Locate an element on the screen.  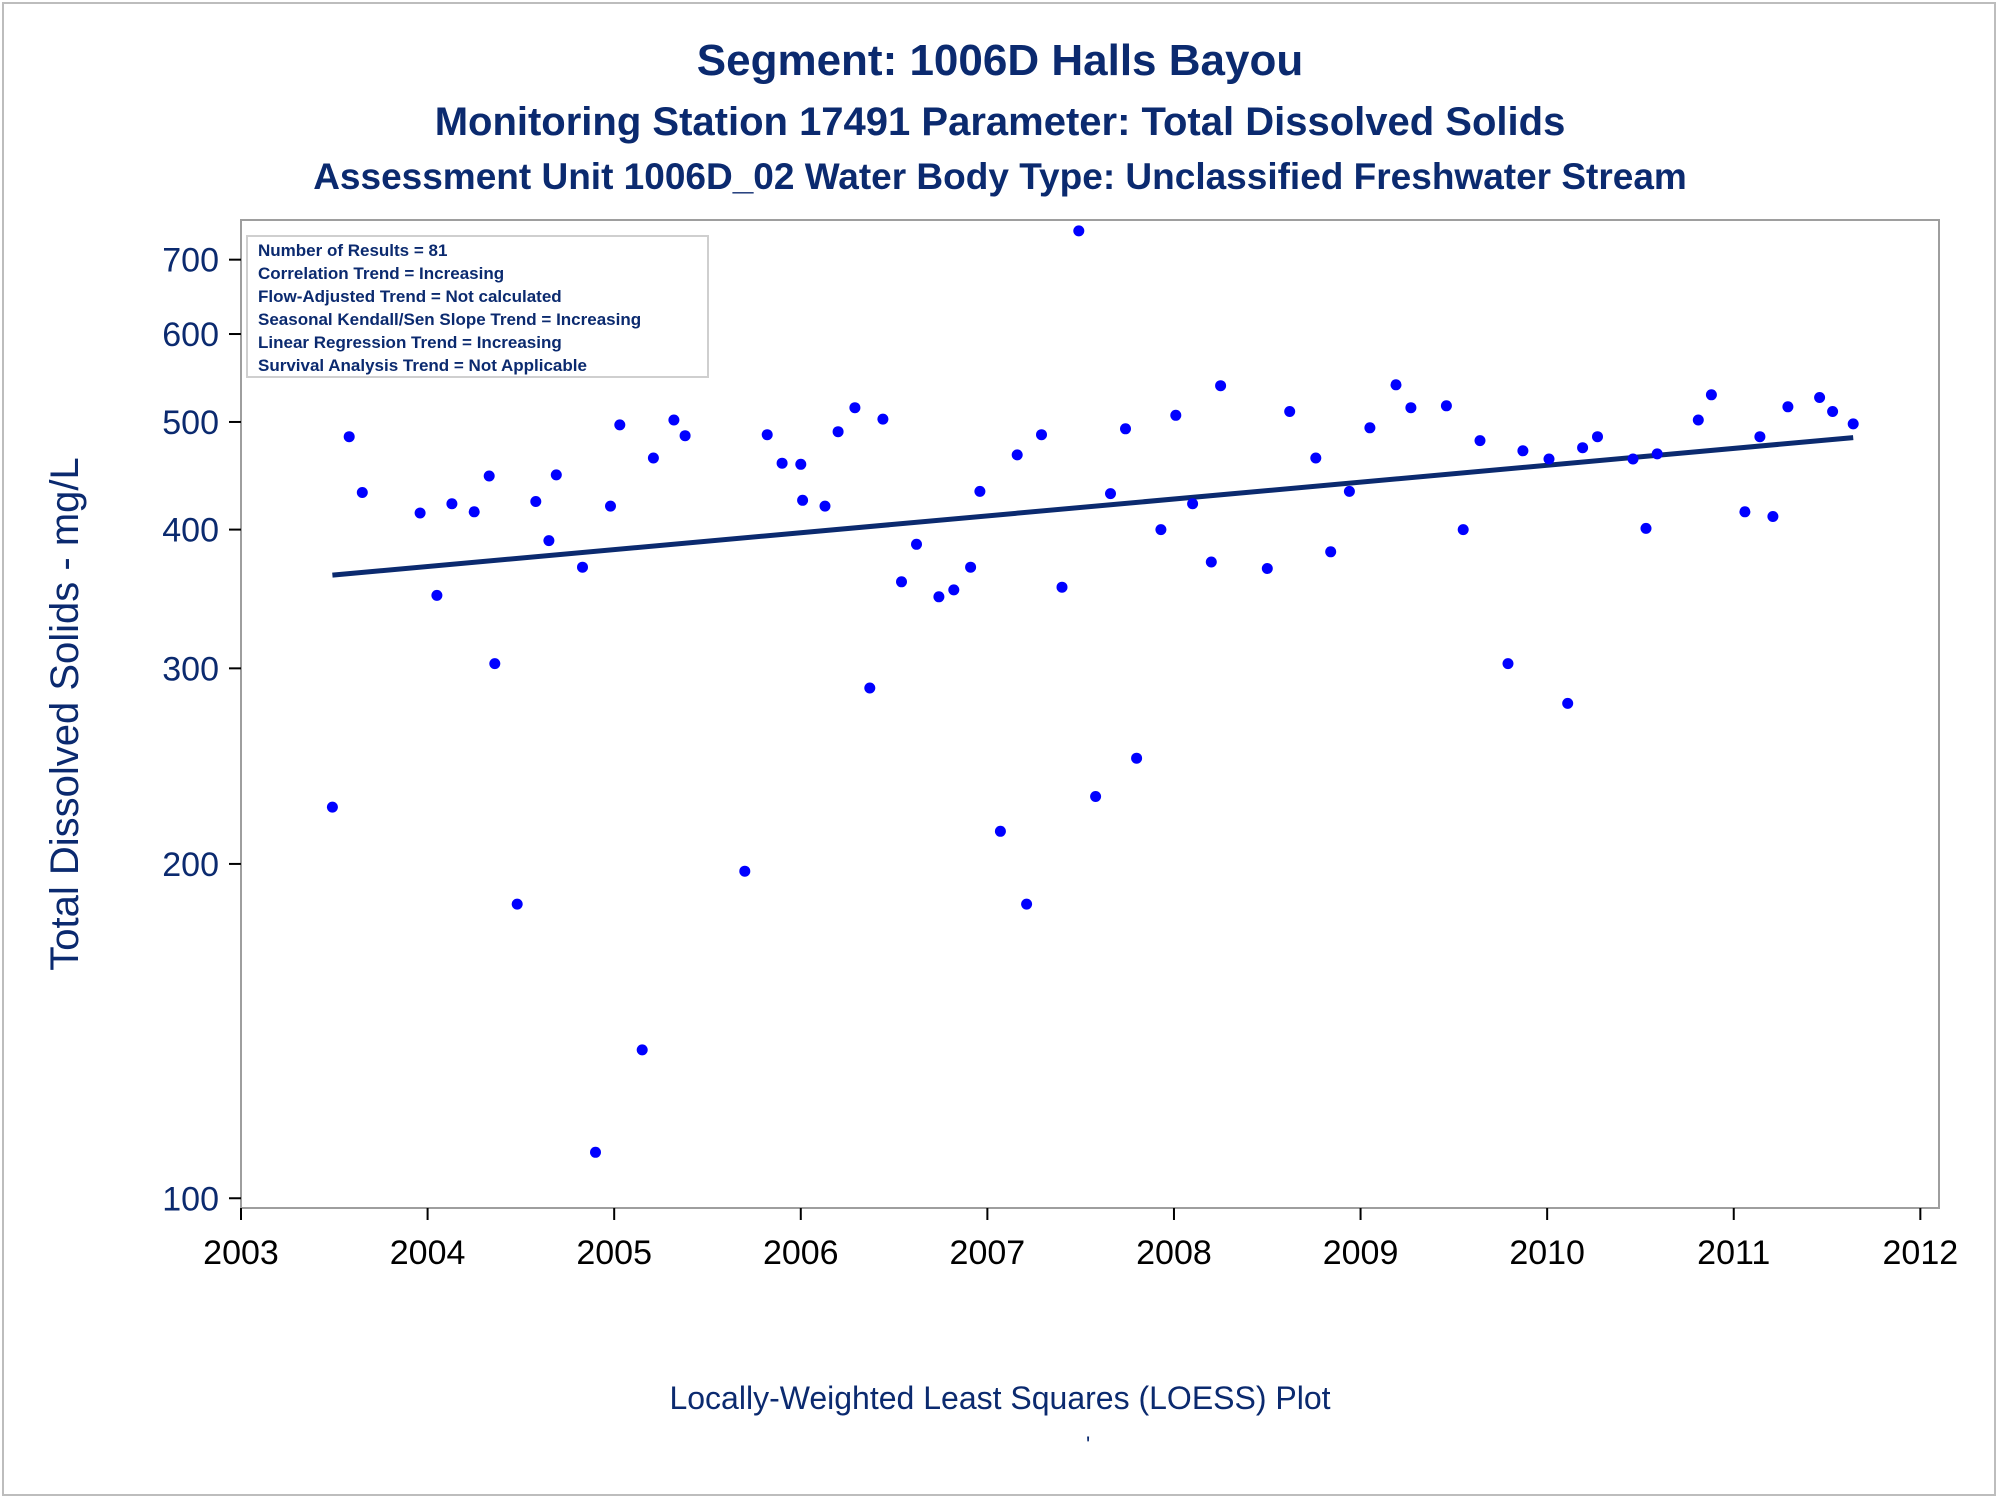
x-tick-label: 2007 is located at coordinates (988, 1253).